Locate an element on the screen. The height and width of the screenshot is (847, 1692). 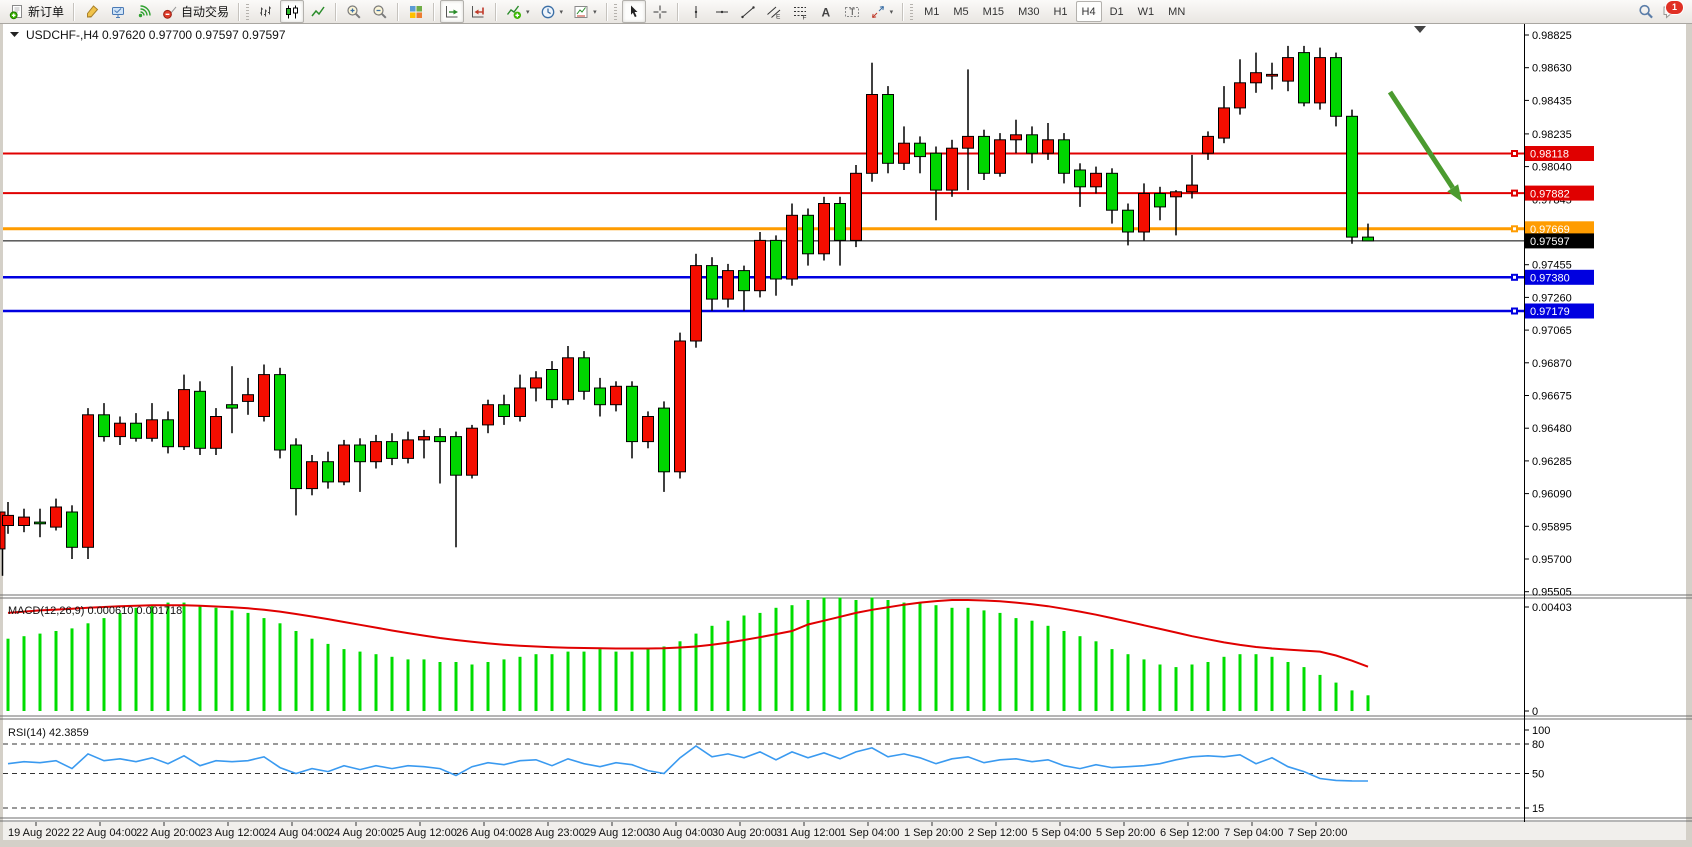
svg-text: 0.95700 is located at coordinates (1552, 560).